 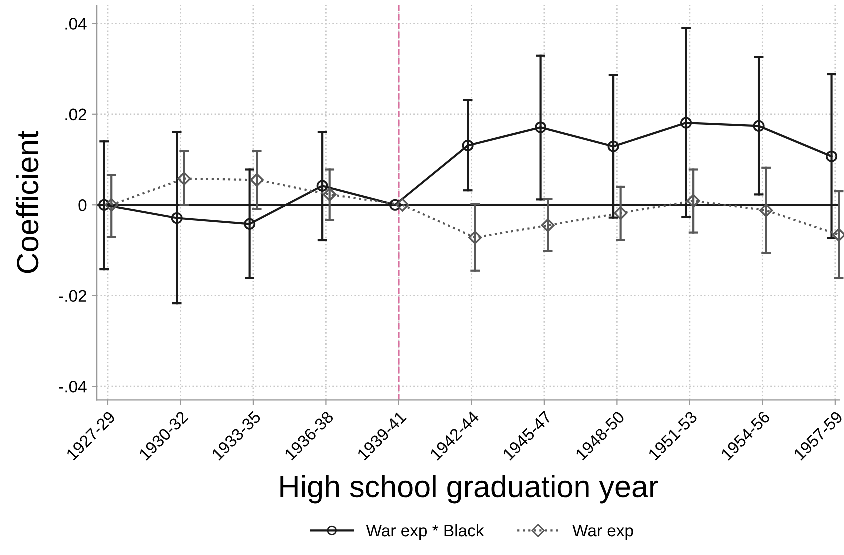 What do you see at coordinates (82, 206) in the screenshot?
I see `y-tick-label: 0` at bounding box center [82, 206].